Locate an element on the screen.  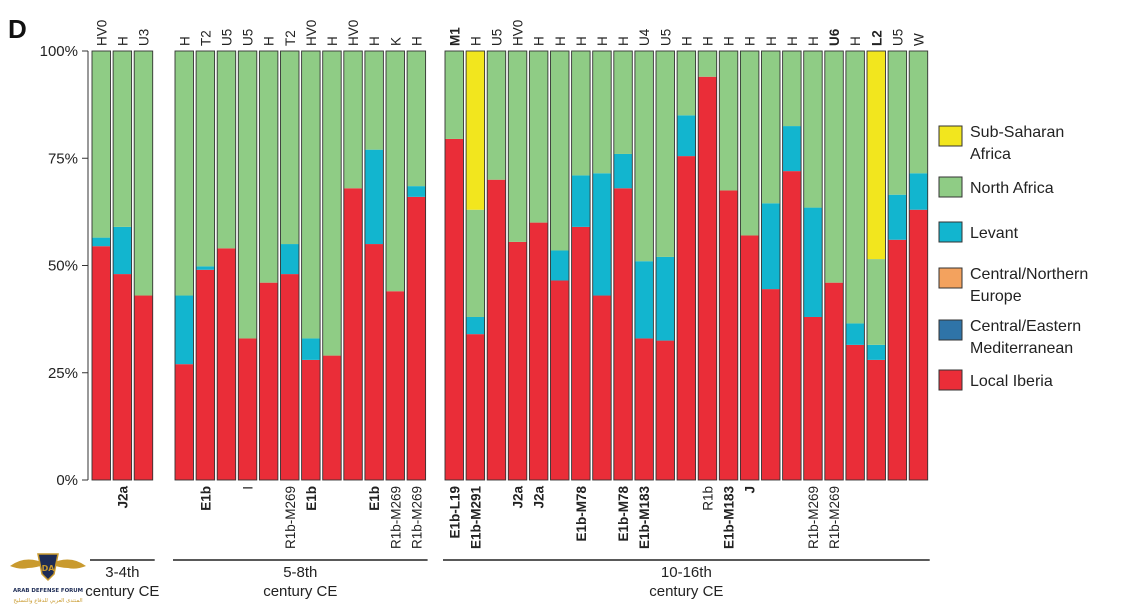
ydna-label: E1b is located at coordinates (374, 498).